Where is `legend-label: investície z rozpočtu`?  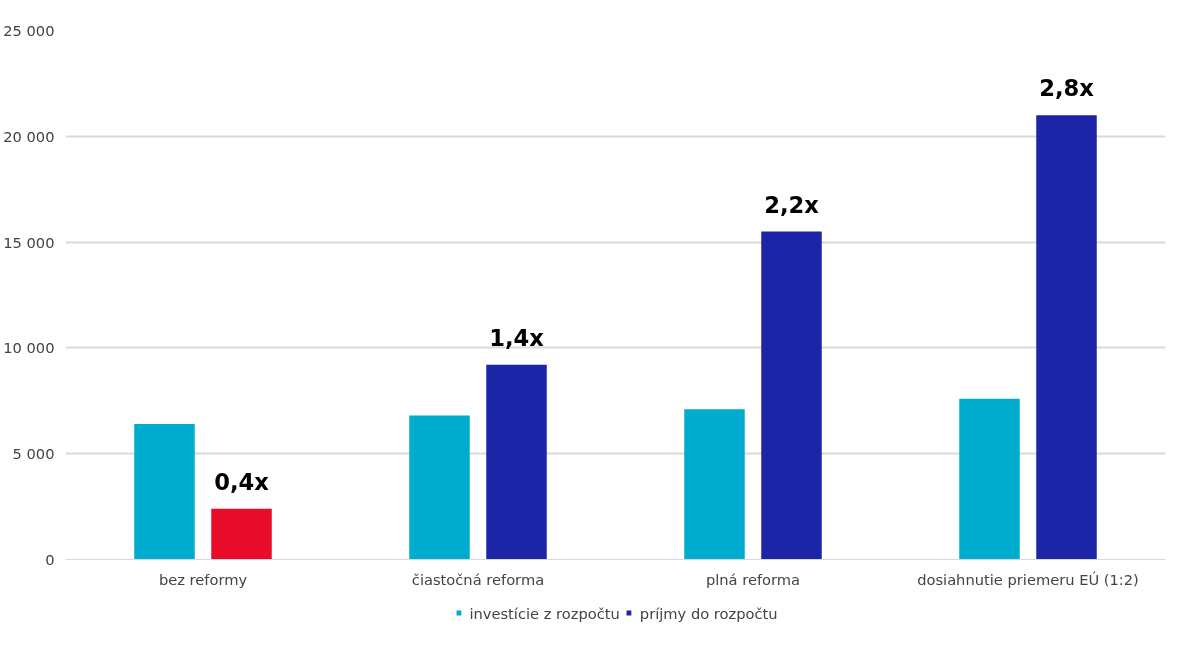
legend-label: investície z rozpočtu is located at coordinates (544, 612).